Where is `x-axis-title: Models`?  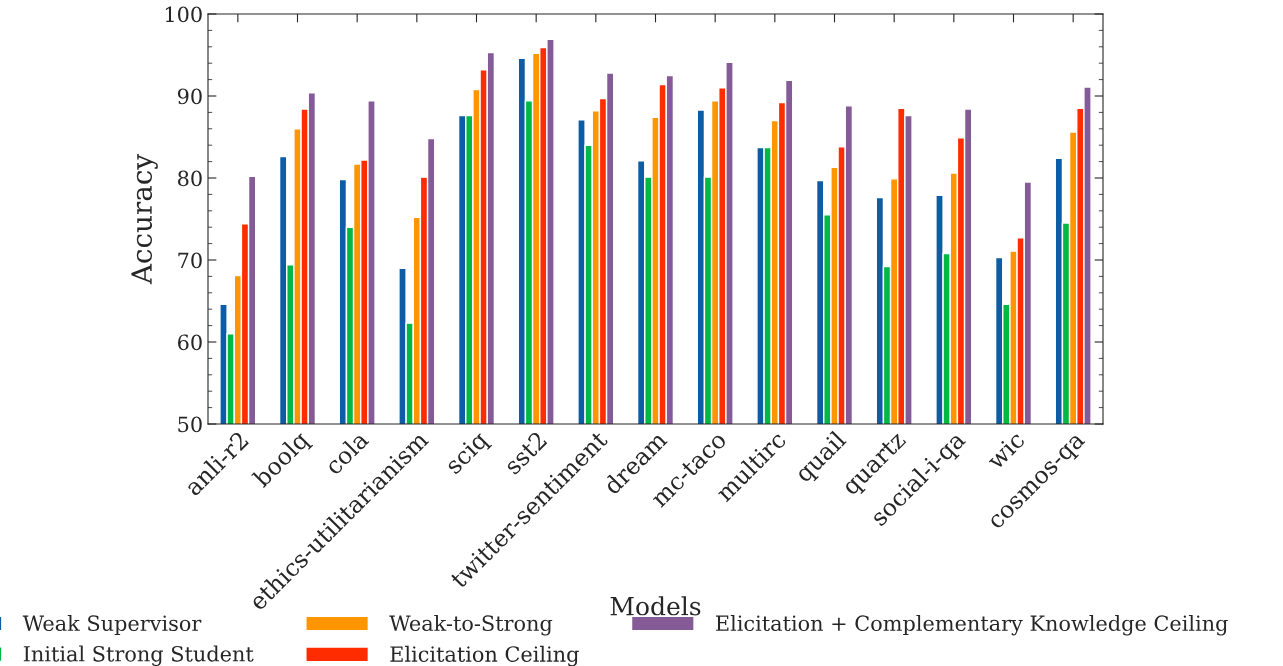 x-axis-title: Models is located at coordinates (655, 606).